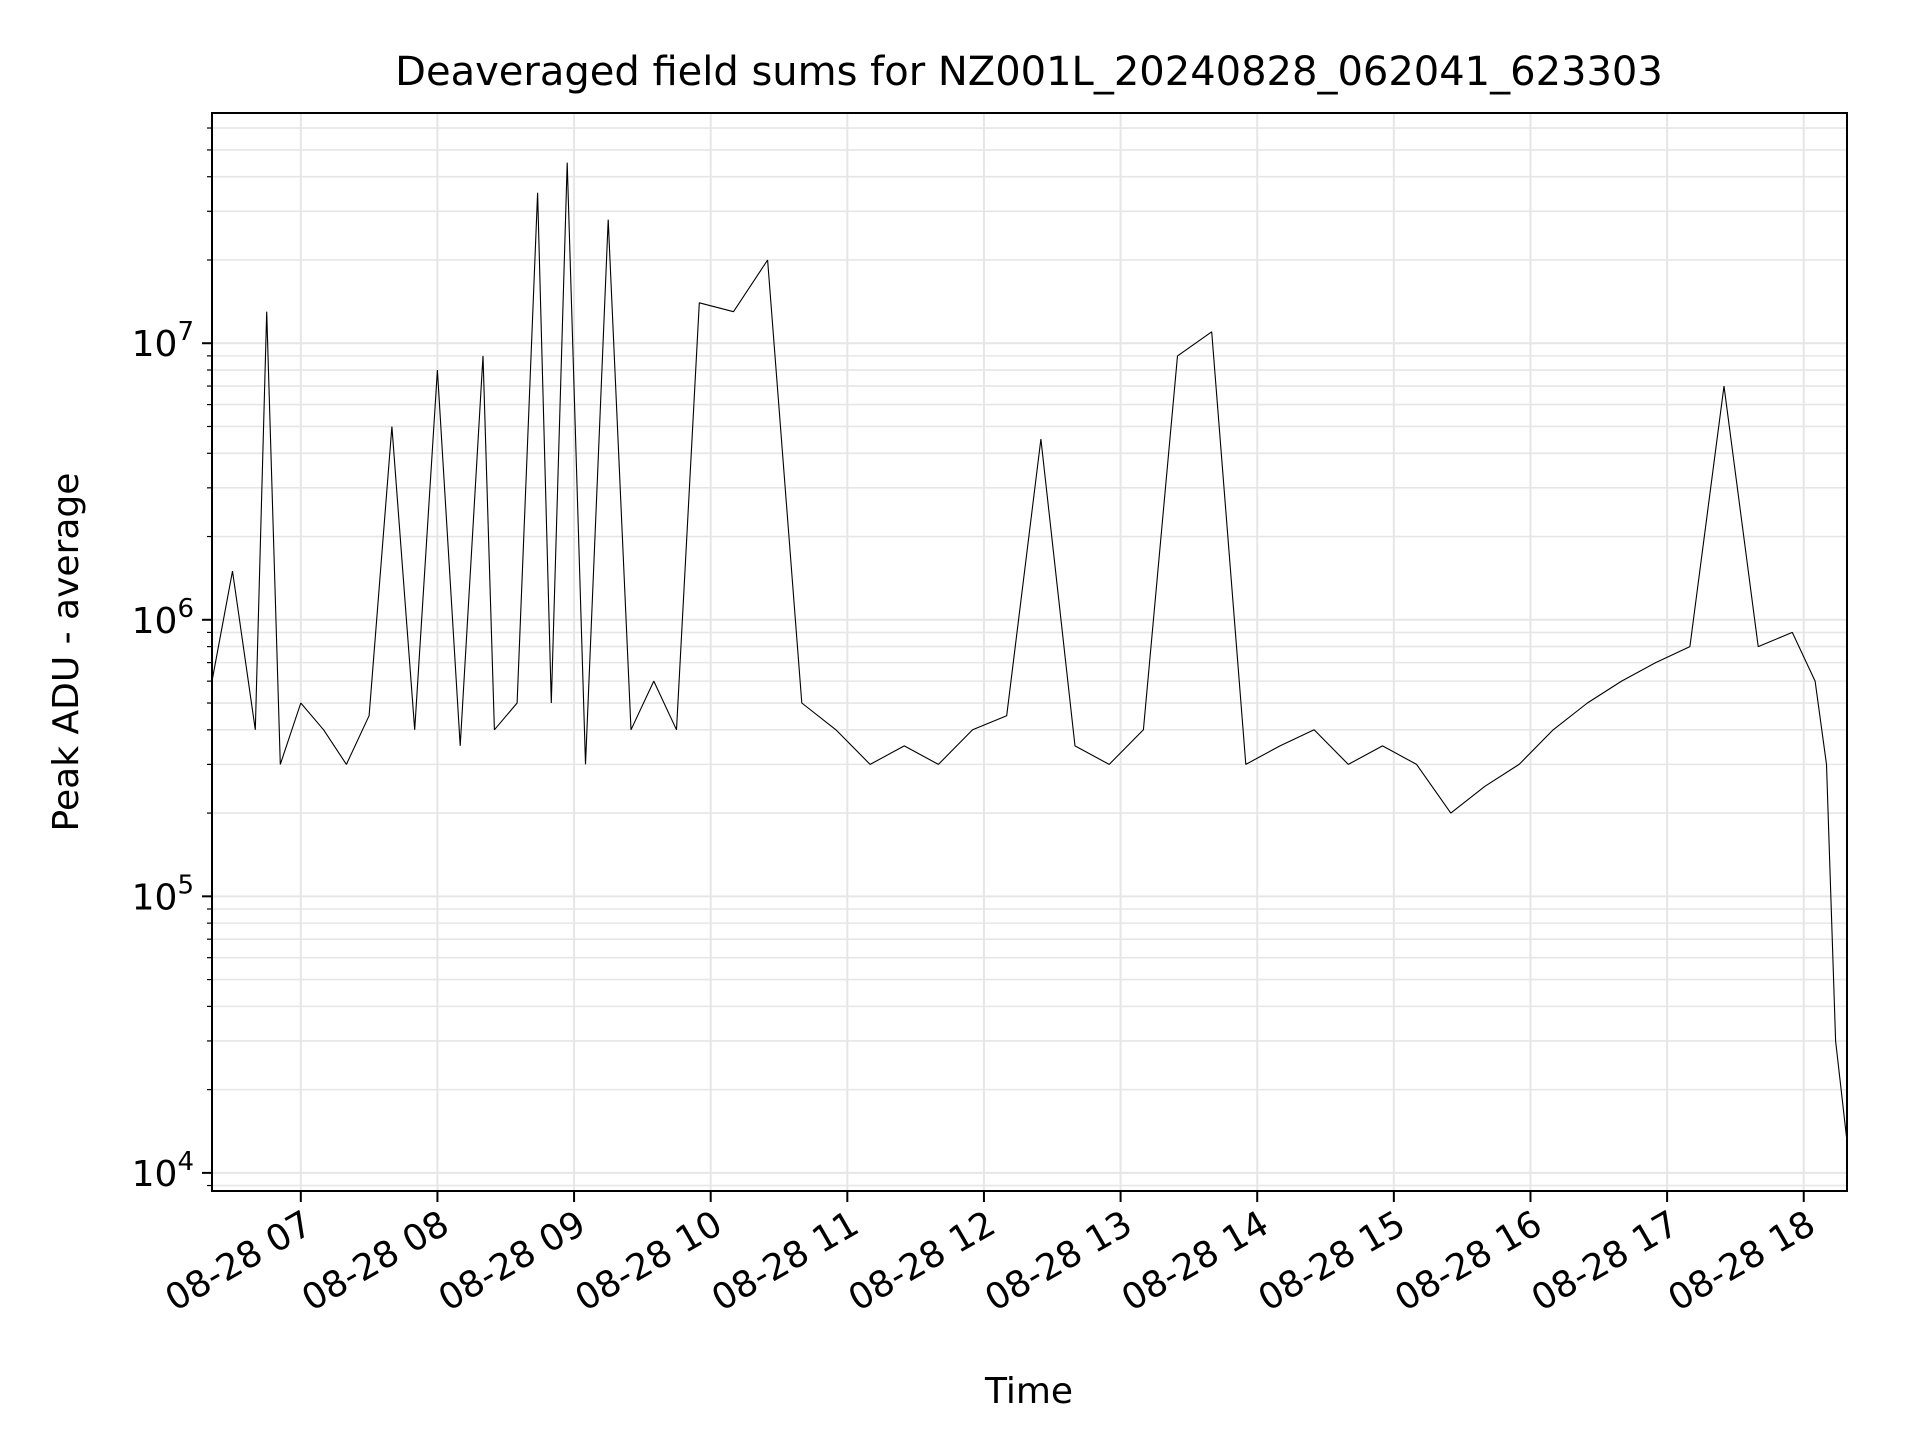  Describe the element at coordinates (1028, 1391) in the screenshot. I see `x-axis-label: Time` at that location.